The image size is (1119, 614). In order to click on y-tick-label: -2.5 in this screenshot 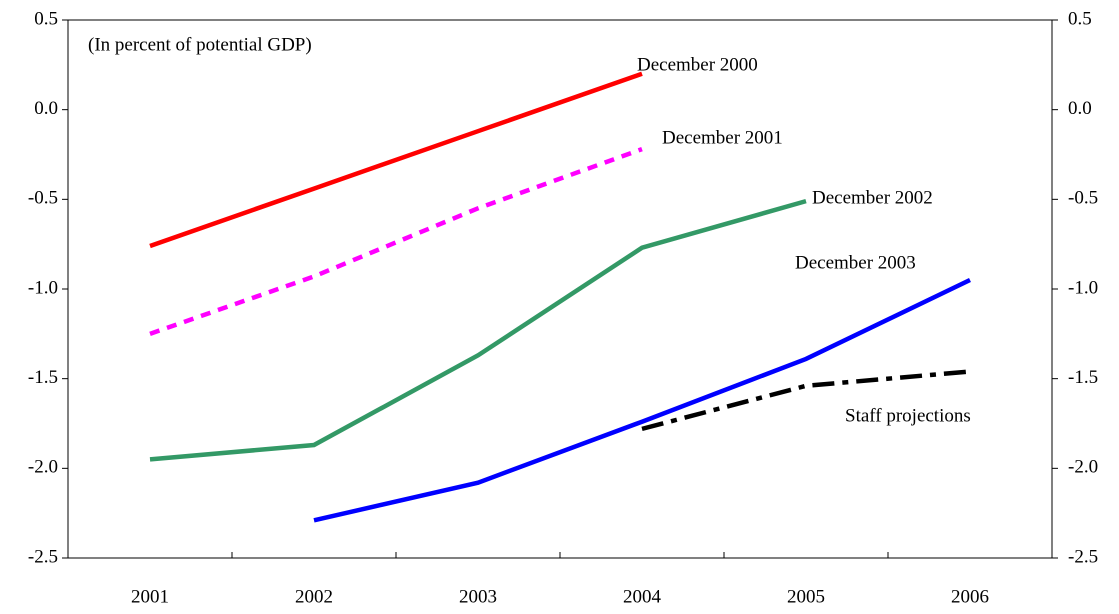, I will do `click(43, 556)`.